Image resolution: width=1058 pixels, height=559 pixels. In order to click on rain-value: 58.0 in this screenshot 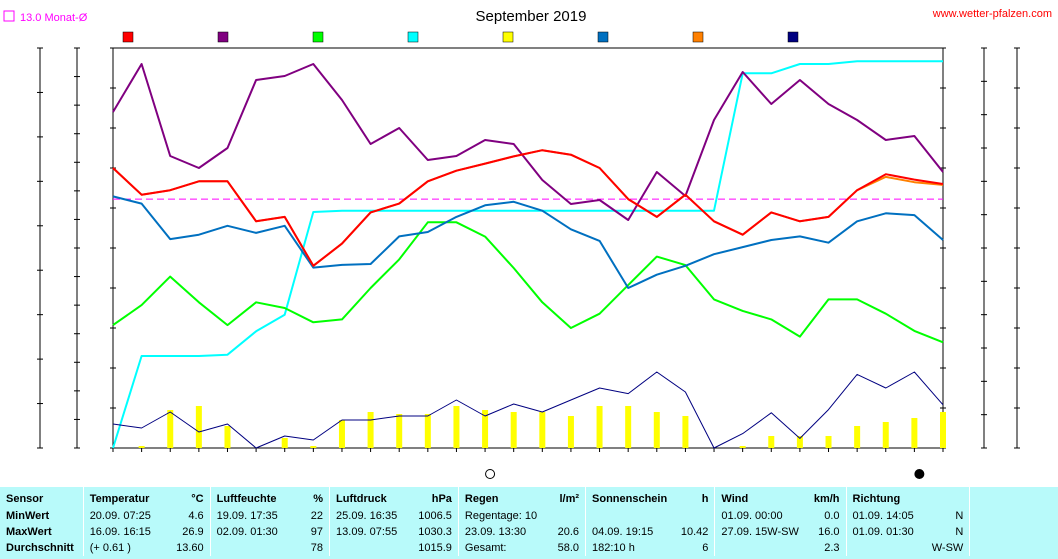, I will do `click(568, 548)`.